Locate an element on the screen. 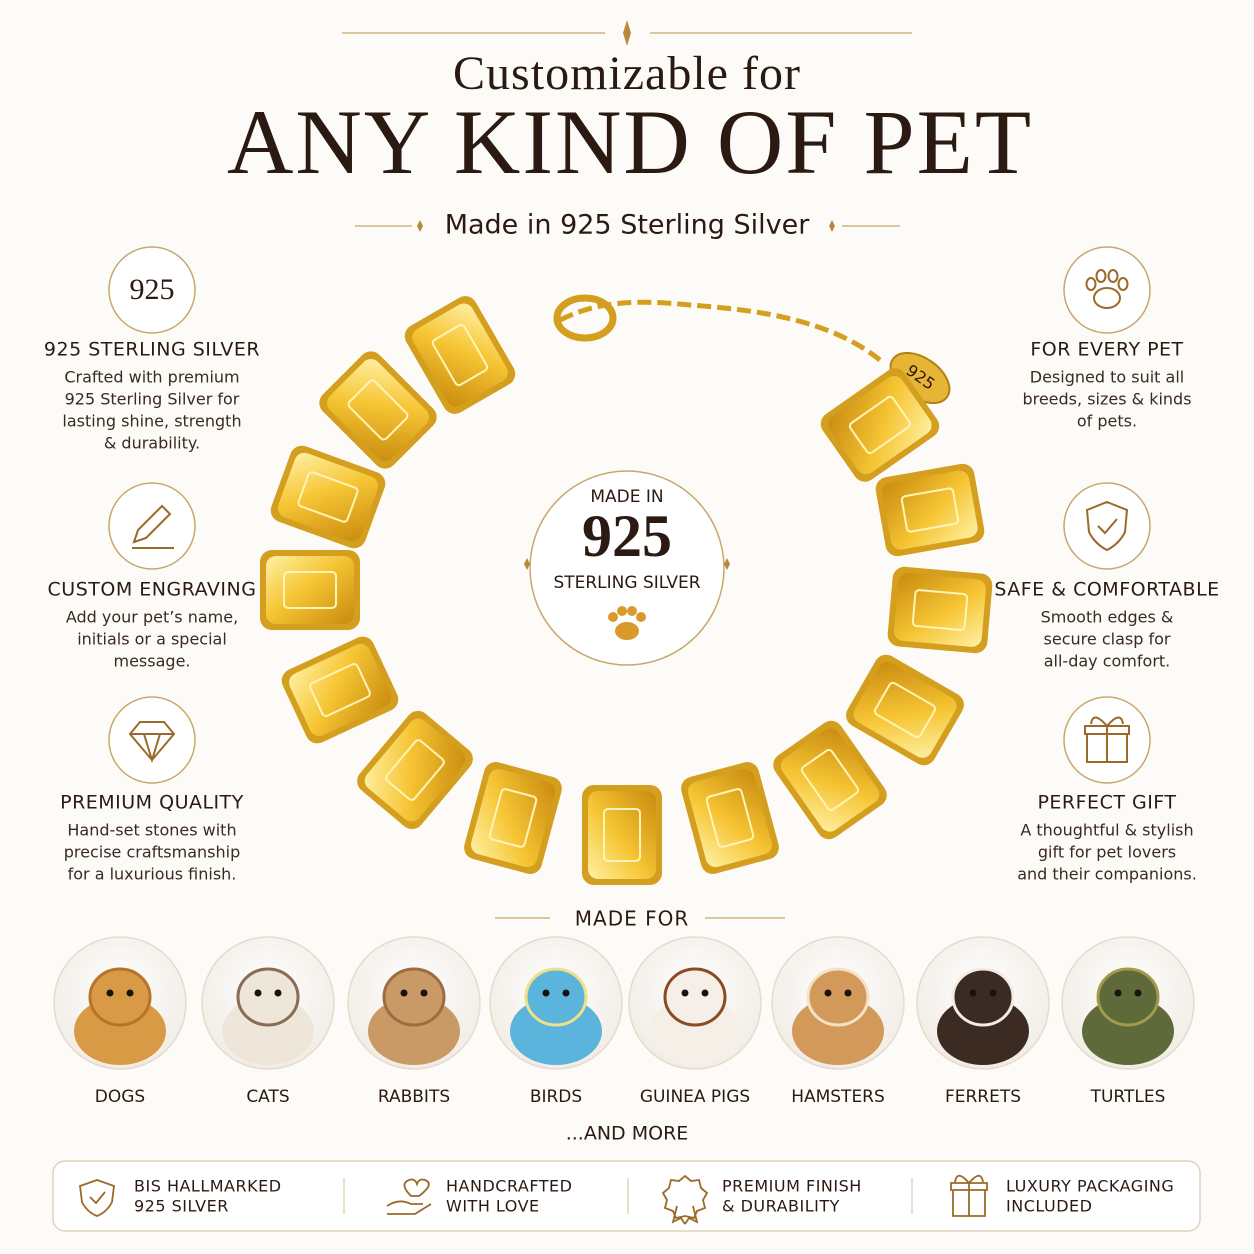 The height and width of the screenshot is (1254, 1254). feature-line: Hand-set stones with is located at coordinates (151, 830).